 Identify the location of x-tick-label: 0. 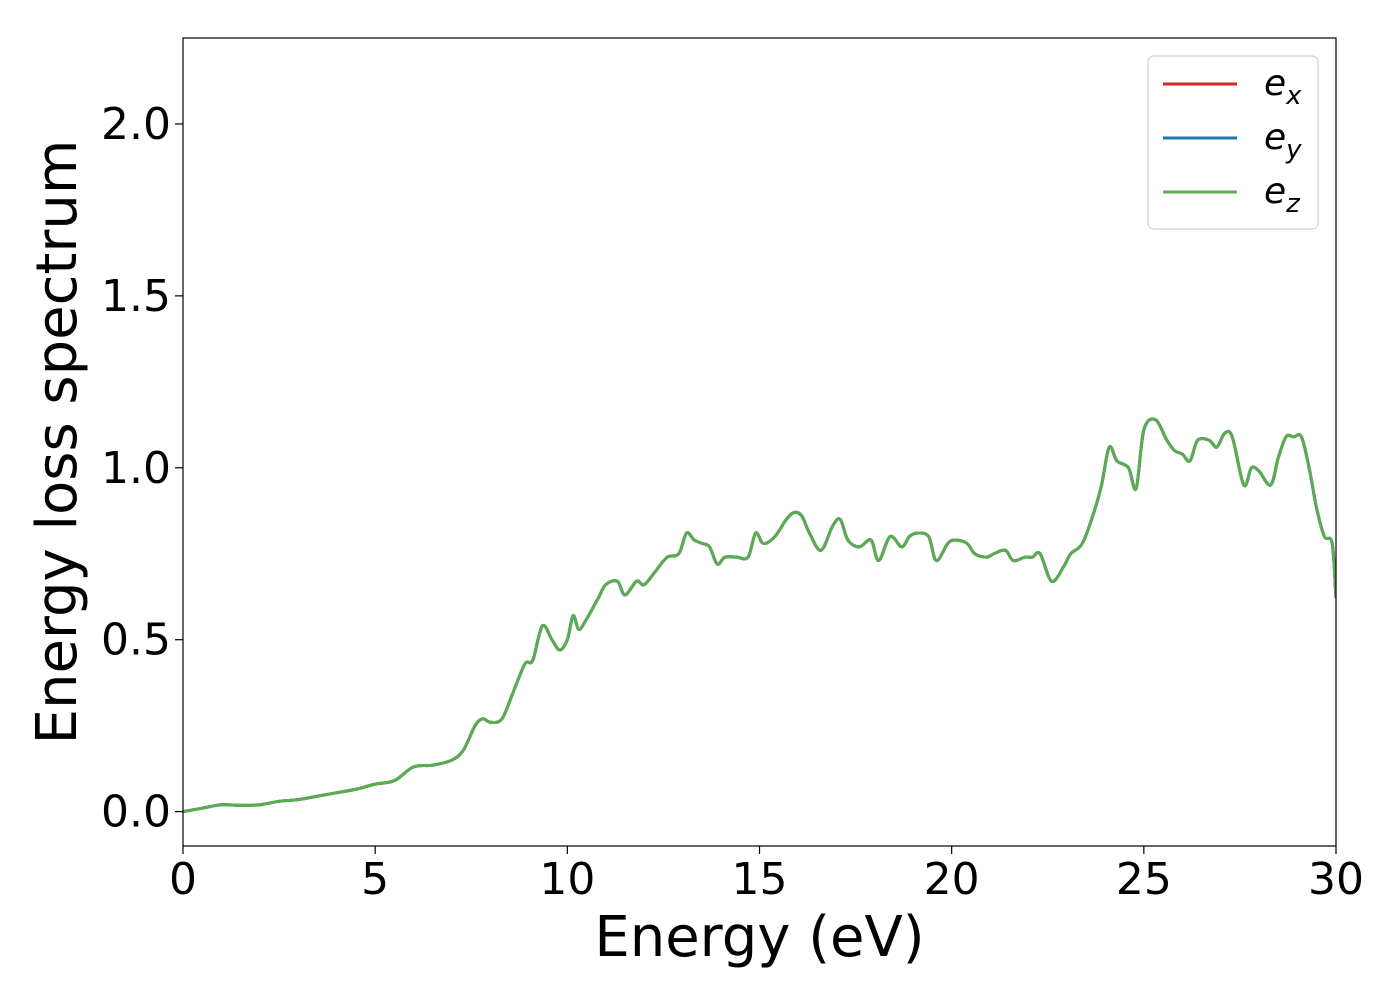
(183, 879).